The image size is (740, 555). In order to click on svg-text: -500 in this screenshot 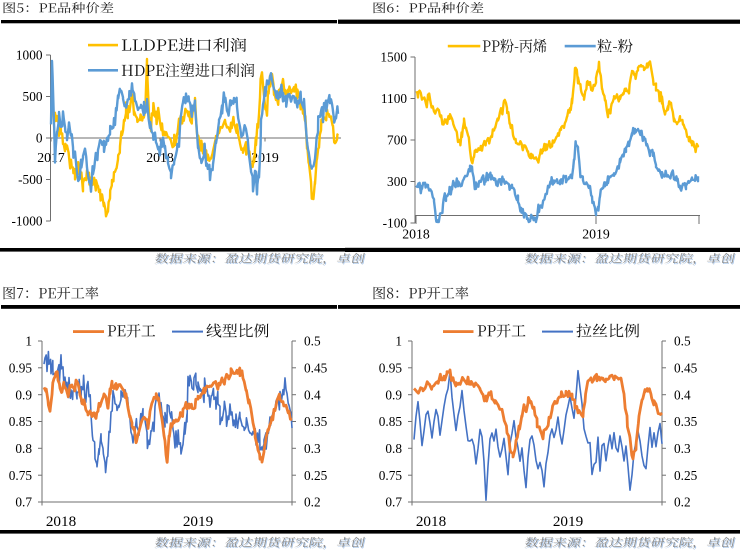, I will do `click(30, 179)`.